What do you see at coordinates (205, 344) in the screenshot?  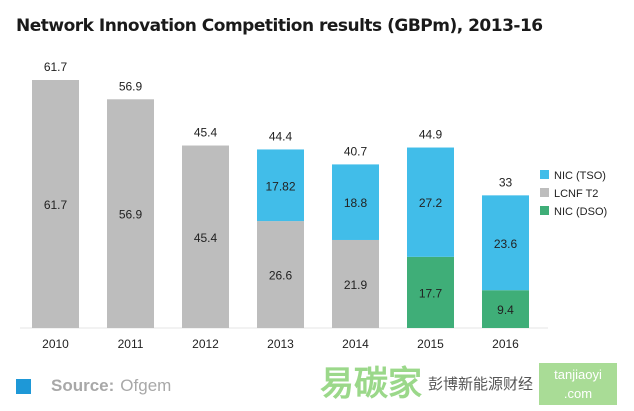 I see `x-tick-label: 2012` at bounding box center [205, 344].